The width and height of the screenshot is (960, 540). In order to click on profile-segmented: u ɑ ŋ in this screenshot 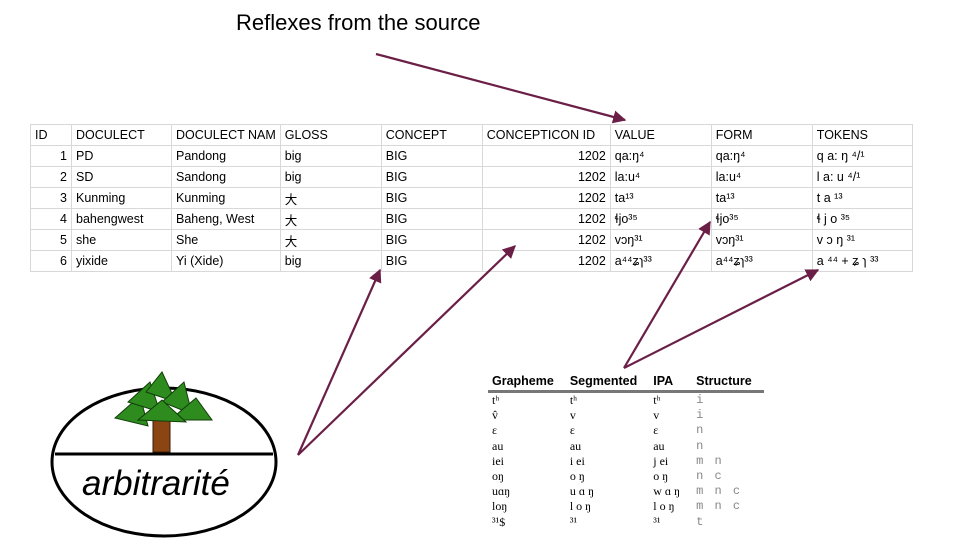, I will do `click(582, 491)`.